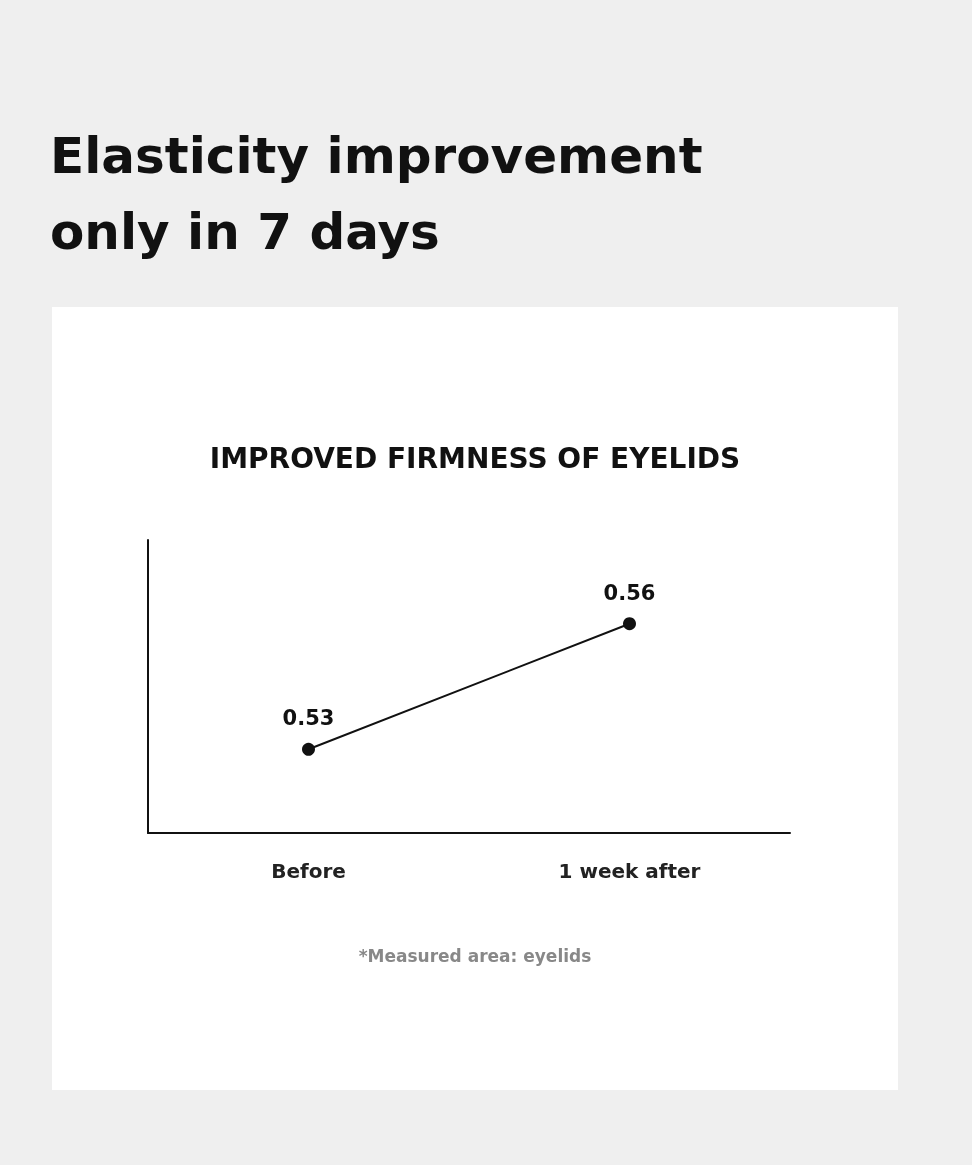  Describe the element at coordinates (377, 194) in the screenshot. I see `chart-title: Elasticity improvement only in 7 days` at that location.